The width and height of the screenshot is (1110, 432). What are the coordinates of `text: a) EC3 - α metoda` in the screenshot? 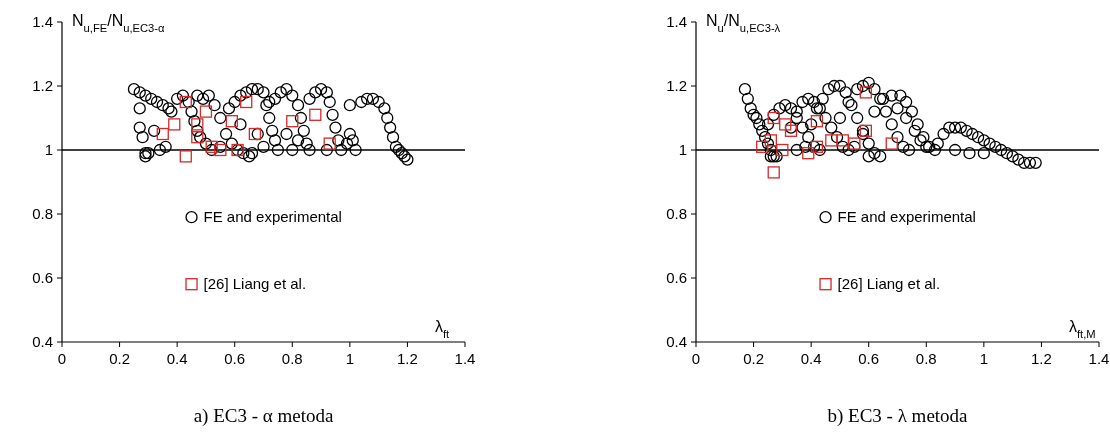 It's located at (263, 416).